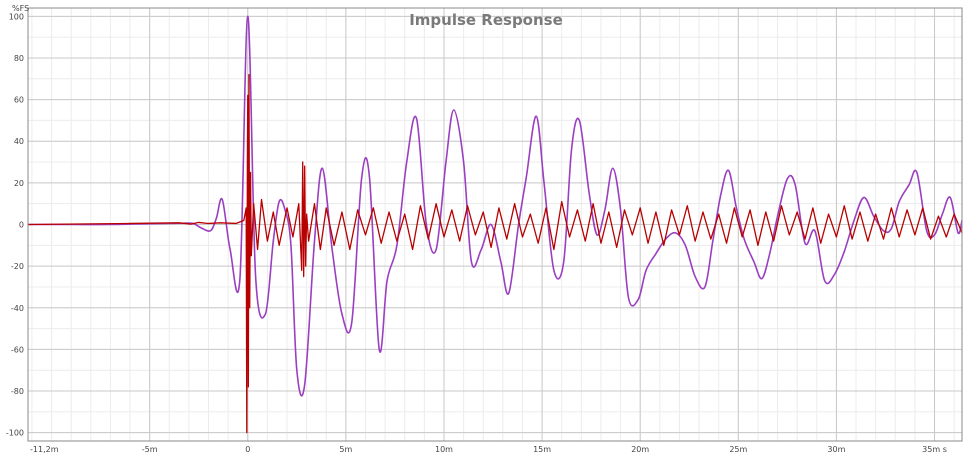 This screenshot has width=975, height=463. What do you see at coordinates (19, 58) in the screenshot?
I see `y-tick-label: 80` at bounding box center [19, 58].